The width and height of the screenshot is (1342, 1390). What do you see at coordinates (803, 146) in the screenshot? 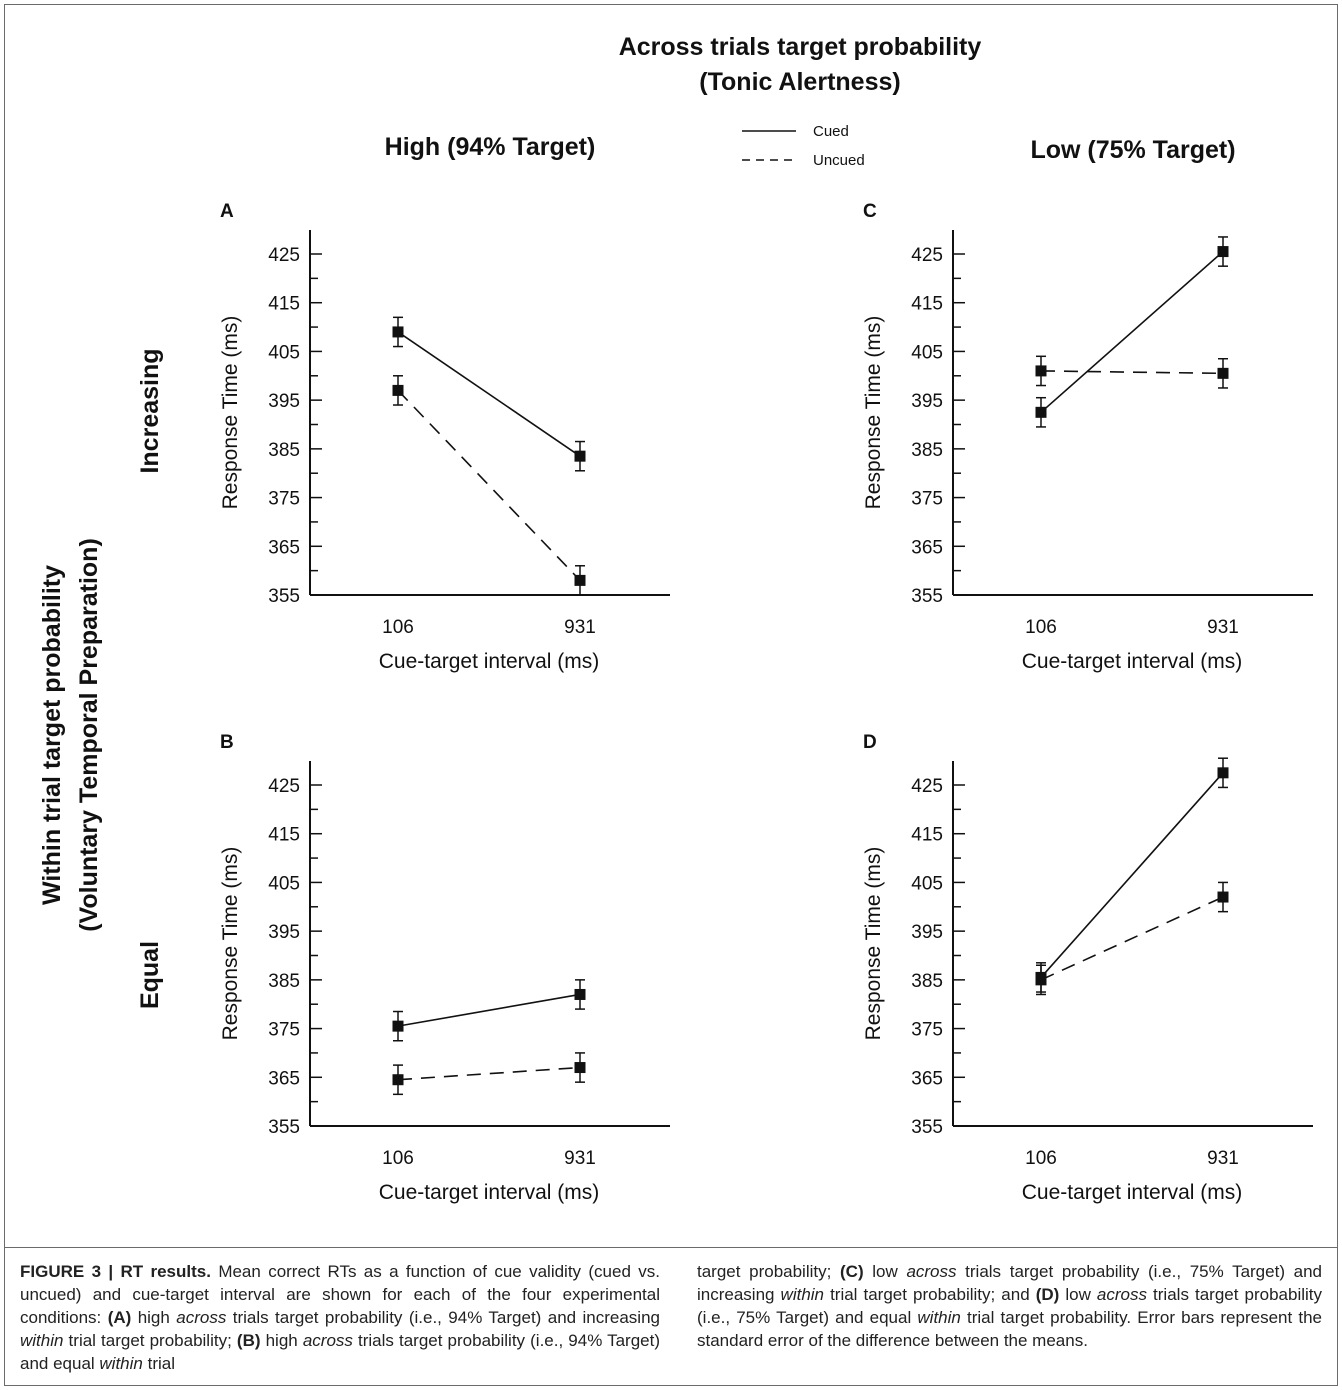
I see `legend: Cued Uncued` at bounding box center [803, 146].